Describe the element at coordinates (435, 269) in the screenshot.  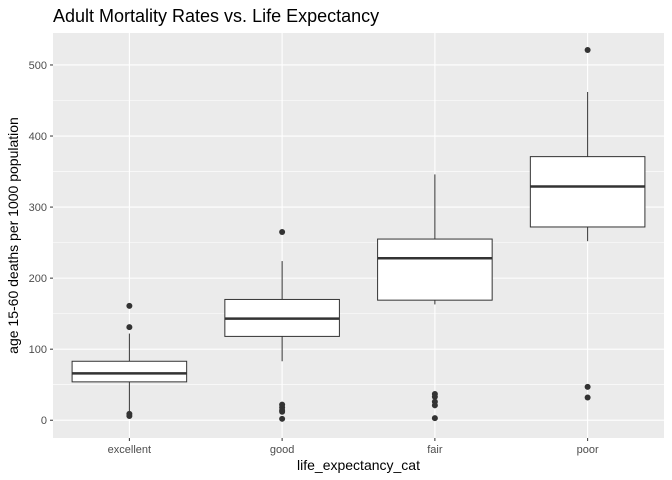
I see `box-fair` at that location.